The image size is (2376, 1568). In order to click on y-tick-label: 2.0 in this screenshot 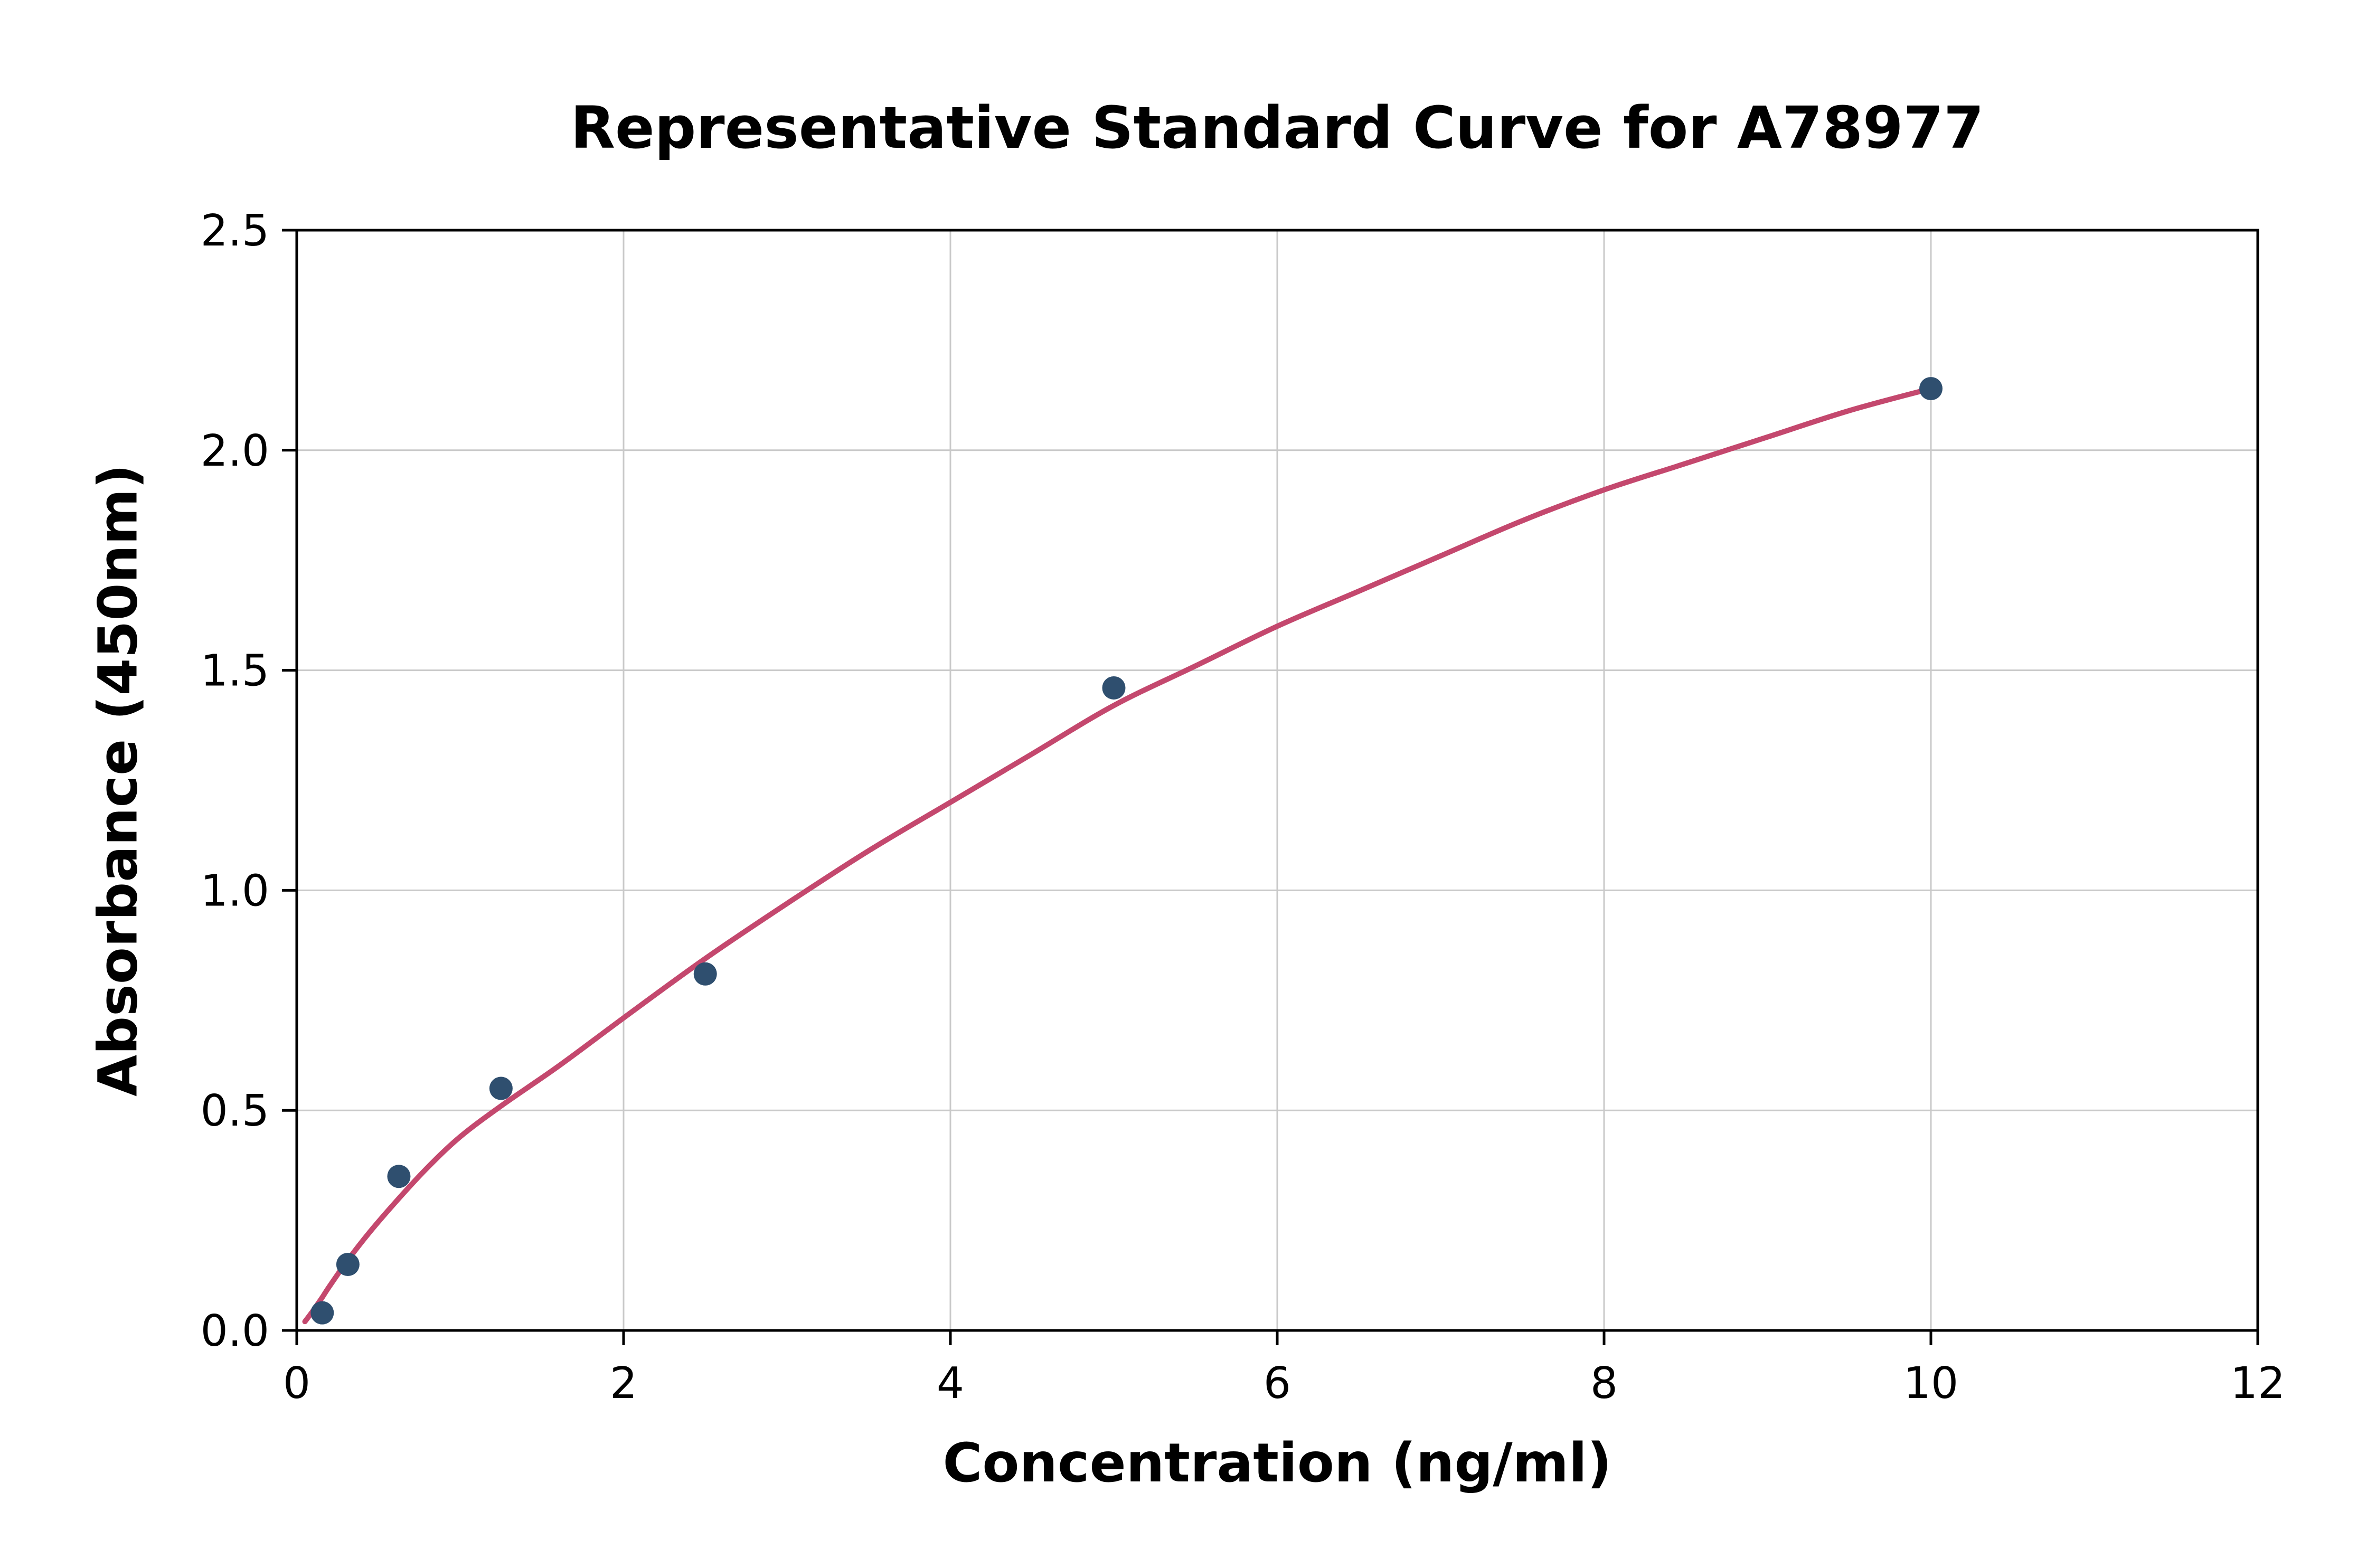, I will do `click(235, 451)`.